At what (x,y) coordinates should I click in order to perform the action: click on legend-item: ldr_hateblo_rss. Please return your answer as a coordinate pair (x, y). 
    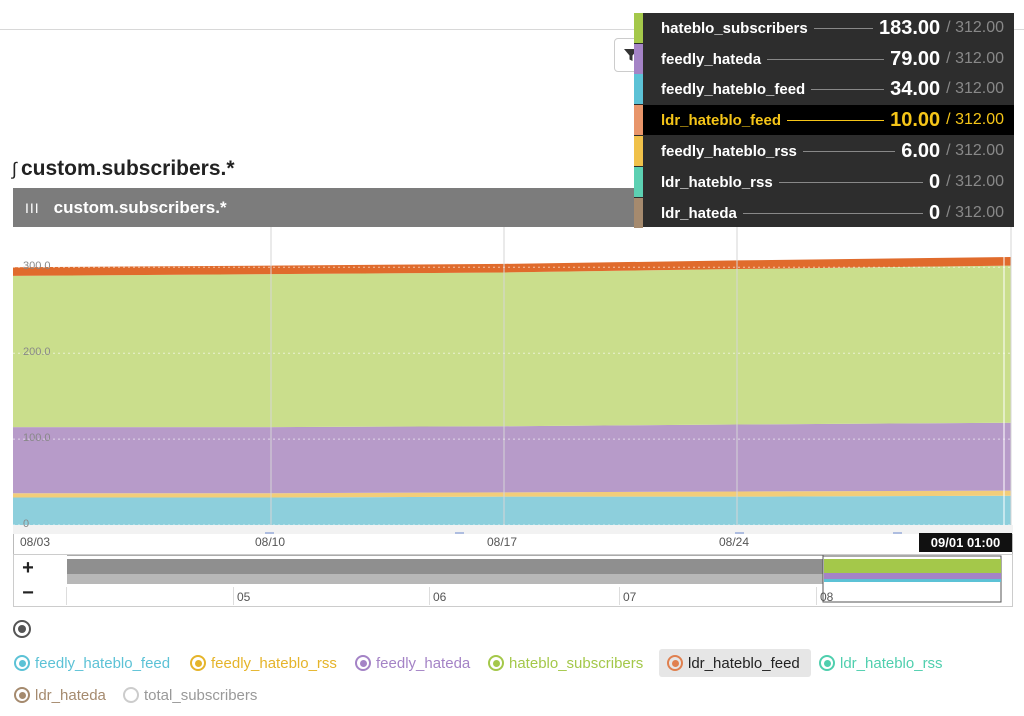
    Looking at the image, I should click on (881, 663).